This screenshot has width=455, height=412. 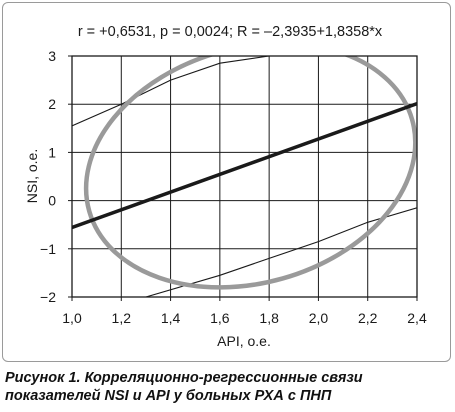 What do you see at coordinates (72, 318) in the screenshot?
I see `x-tick-label: 1,0` at bounding box center [72, 318].